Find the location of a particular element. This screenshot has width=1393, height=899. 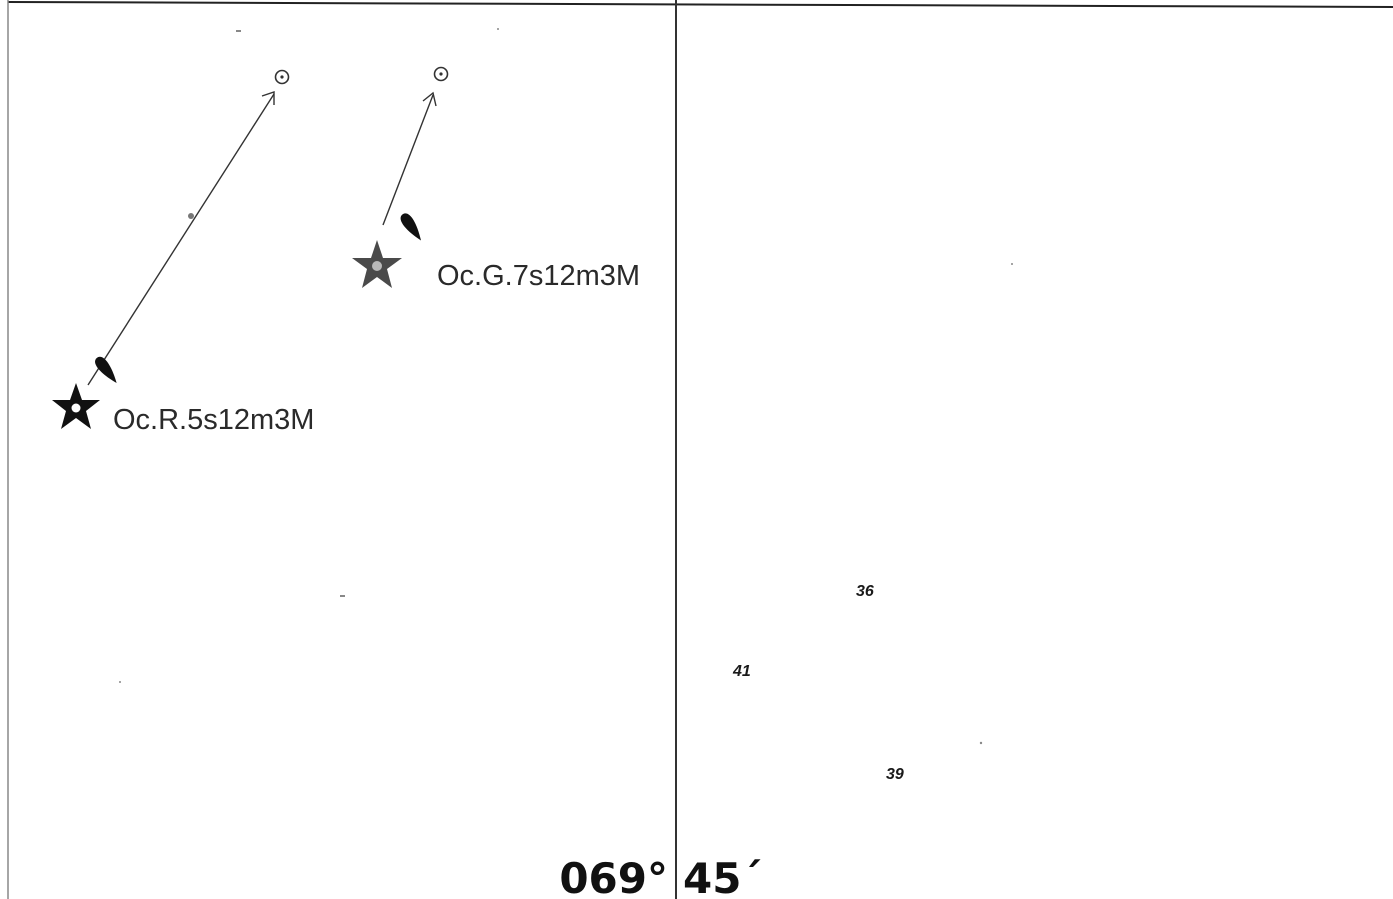

leading-line-red is located at coordinates (181, 238).